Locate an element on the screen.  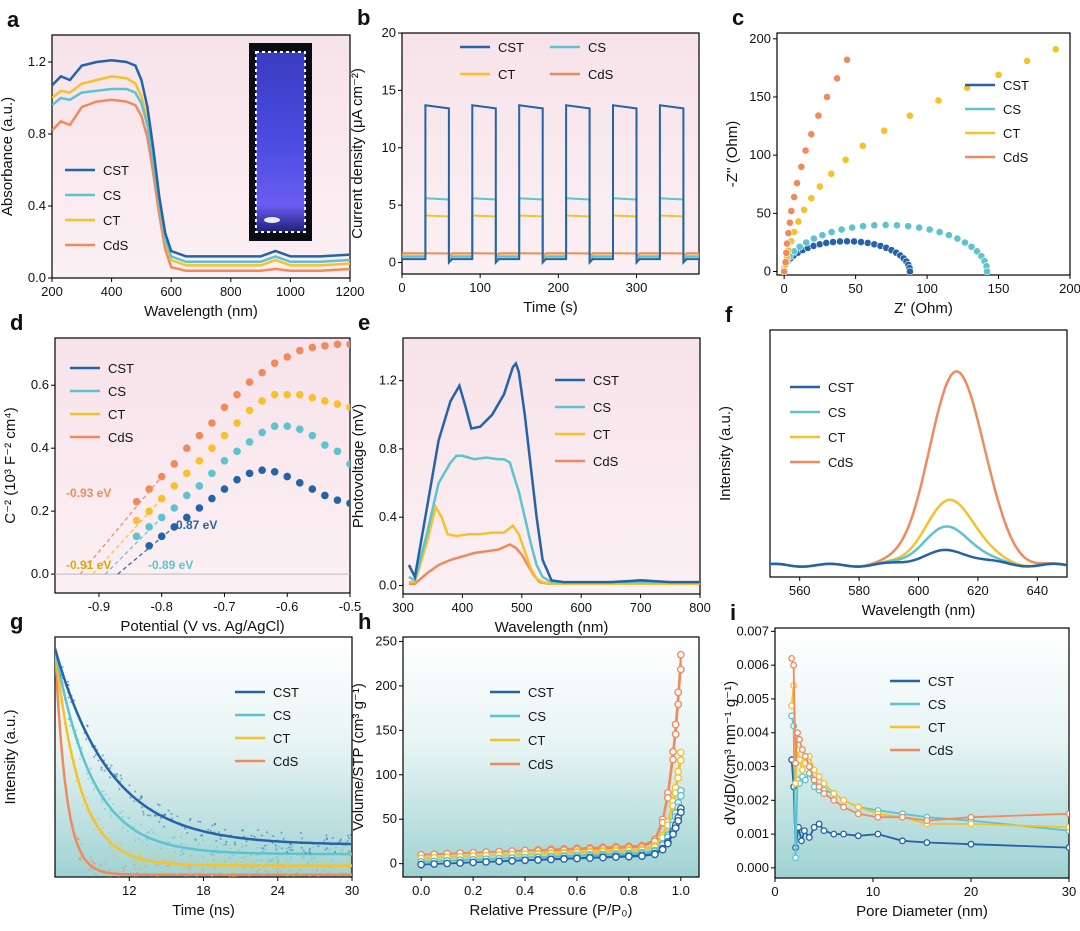
panel-letter: c is located at coordinates (738, 17).